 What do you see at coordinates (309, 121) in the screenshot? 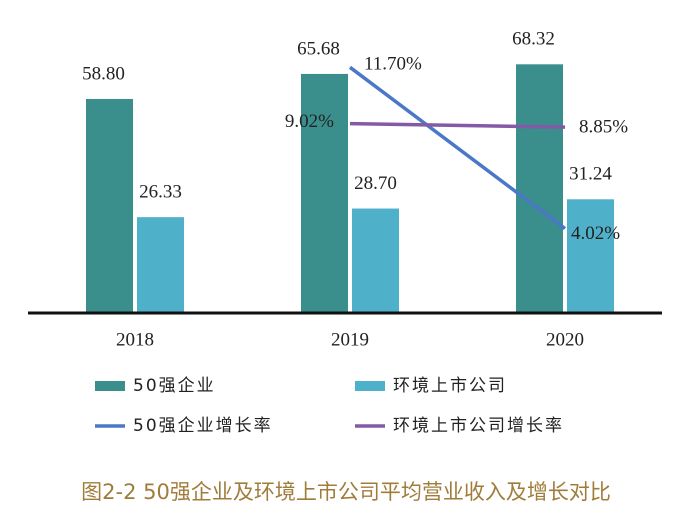
I see `data-label: 9.02%` at bounding box center [309, 121].